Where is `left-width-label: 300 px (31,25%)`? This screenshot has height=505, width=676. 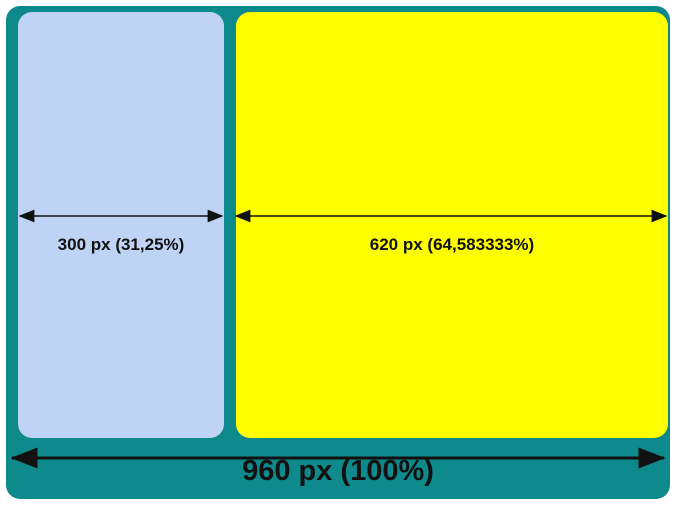 left-width-label: 300 px (31,25%) is located at coordinates (121, 244).